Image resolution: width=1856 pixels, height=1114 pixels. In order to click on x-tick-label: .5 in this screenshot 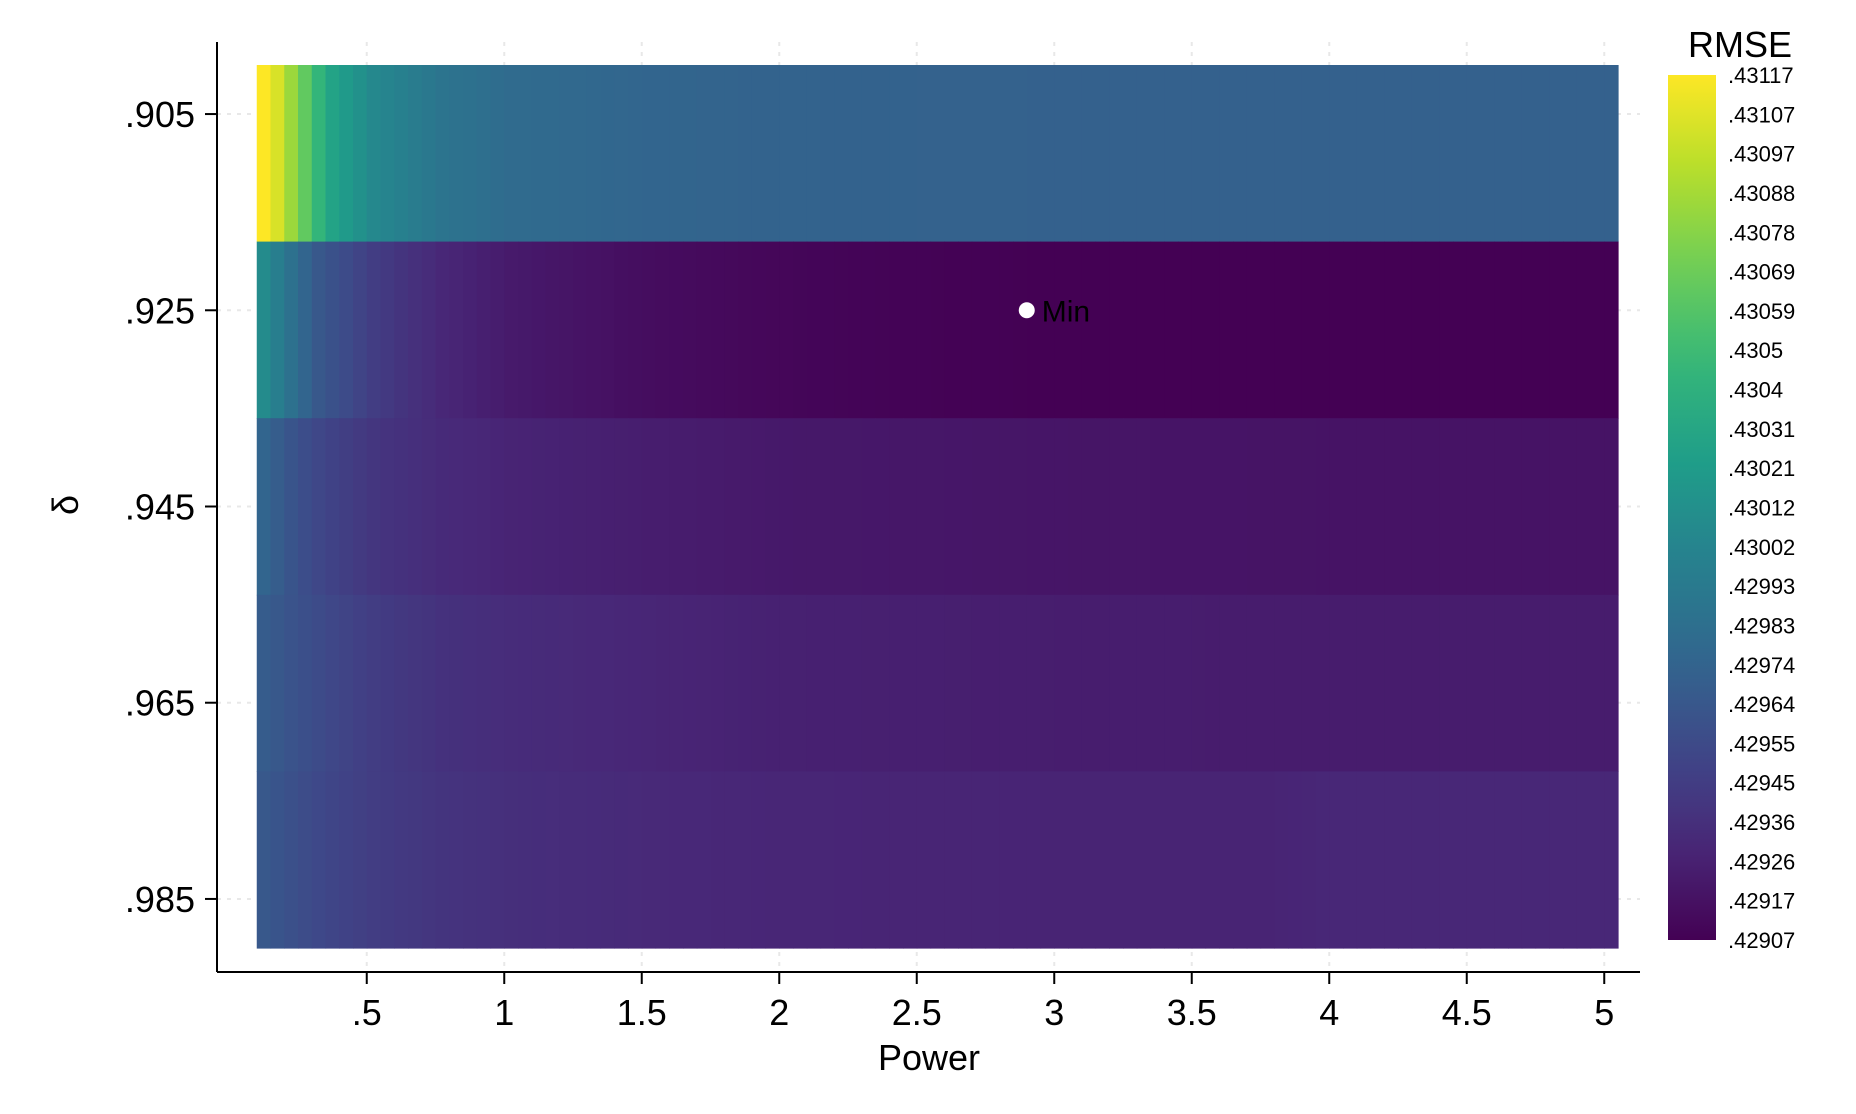, I will do `click(367, 1012)`.